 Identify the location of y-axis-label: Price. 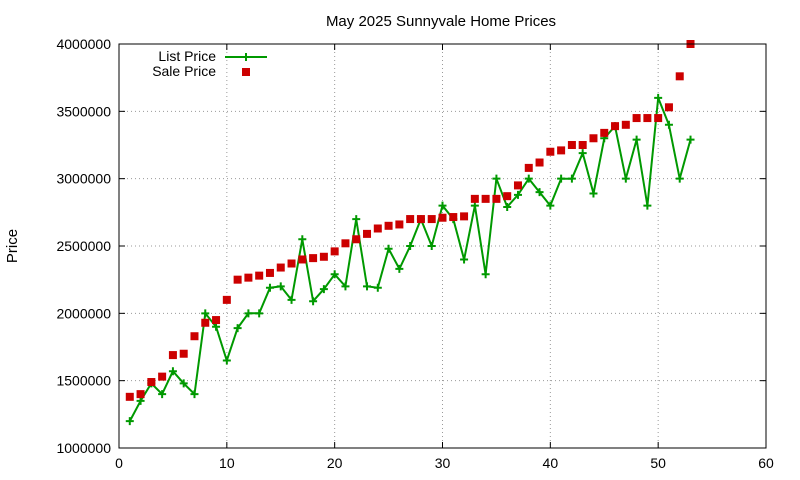
(12, 246).